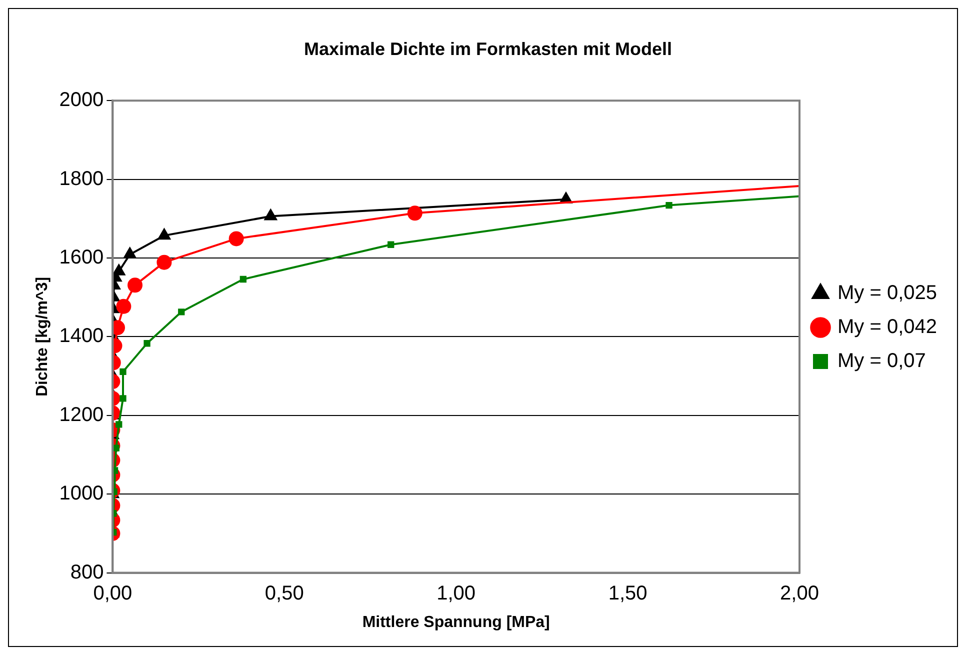 The width and height of the screenshot is (966, 655). What do you see at coordinates (456, 622) in the screenshot?
I see `x-axis-title: Mittlere Spannung [MPa]` at bounding box center [456, 622].